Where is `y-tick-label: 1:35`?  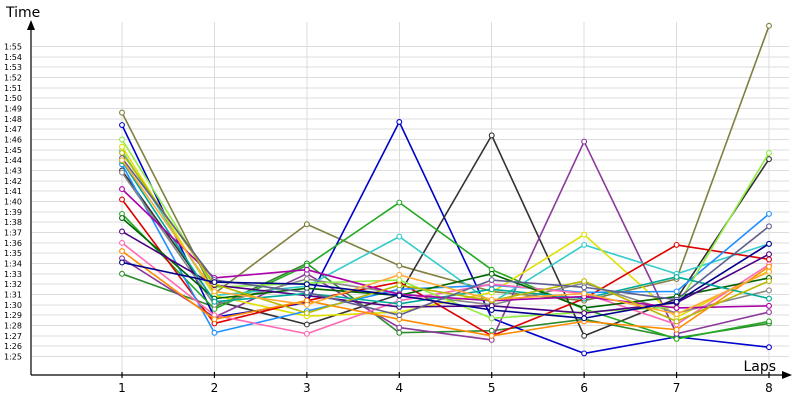
y-tick-label: 1:35 is located at coordinates (13, 253).